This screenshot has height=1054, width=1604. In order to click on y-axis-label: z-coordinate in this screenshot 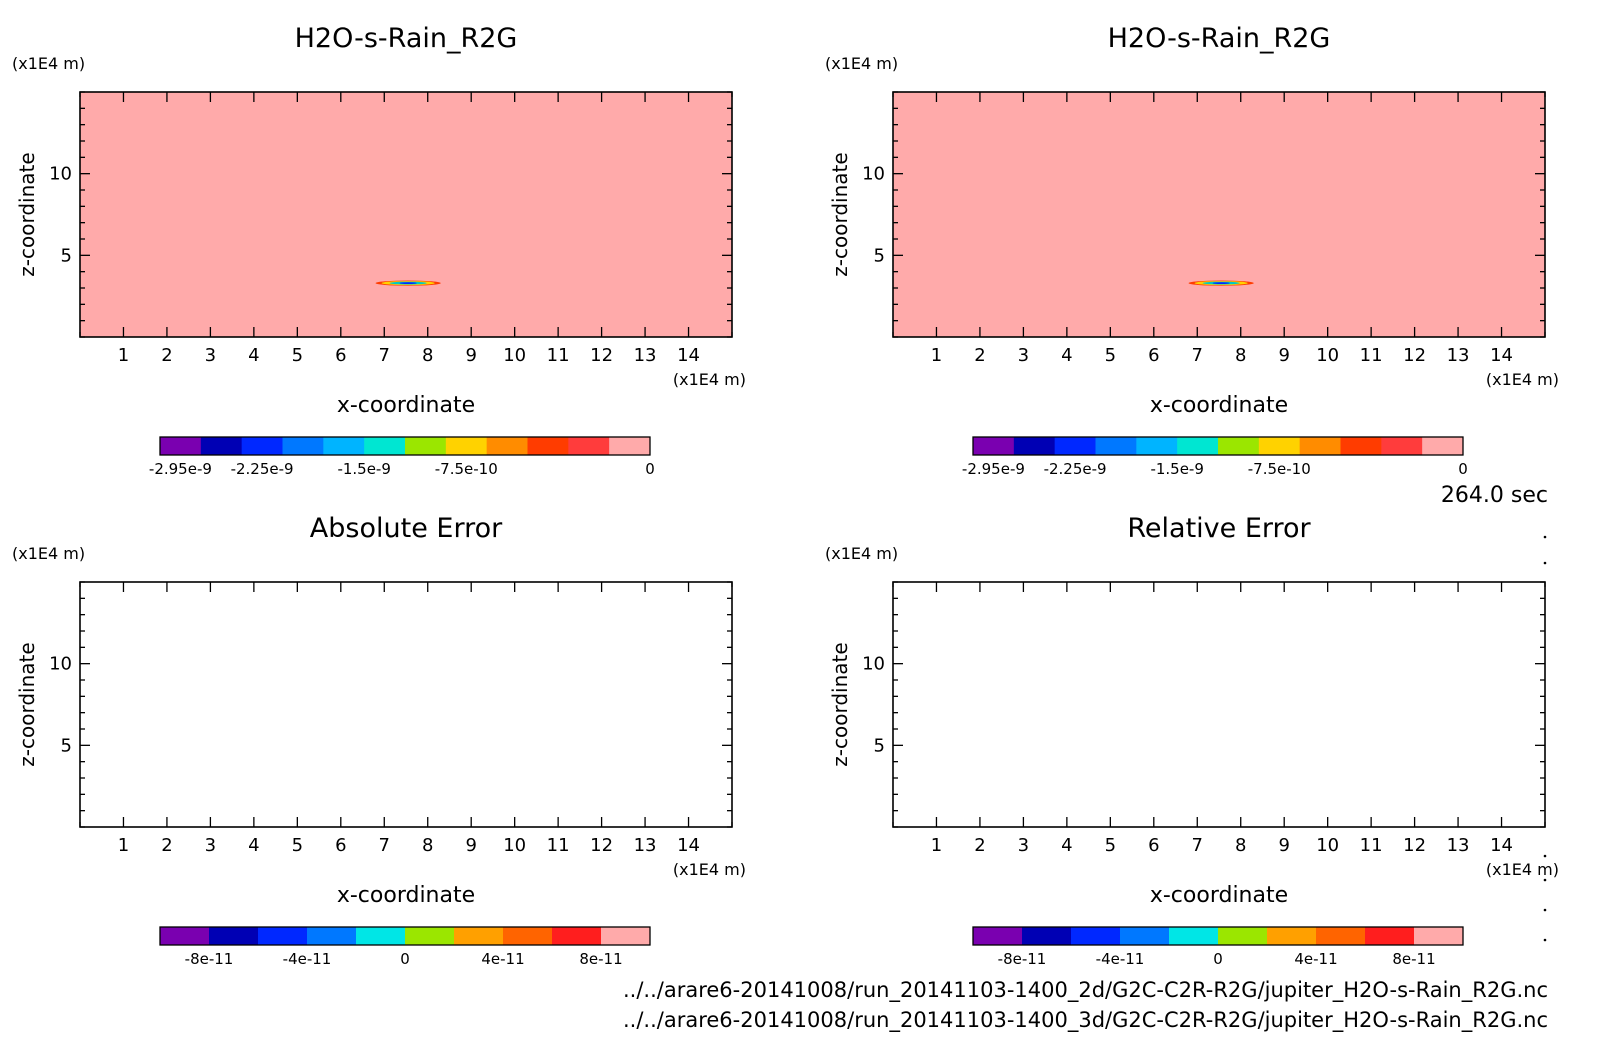, I will do `click(840, 214)`.